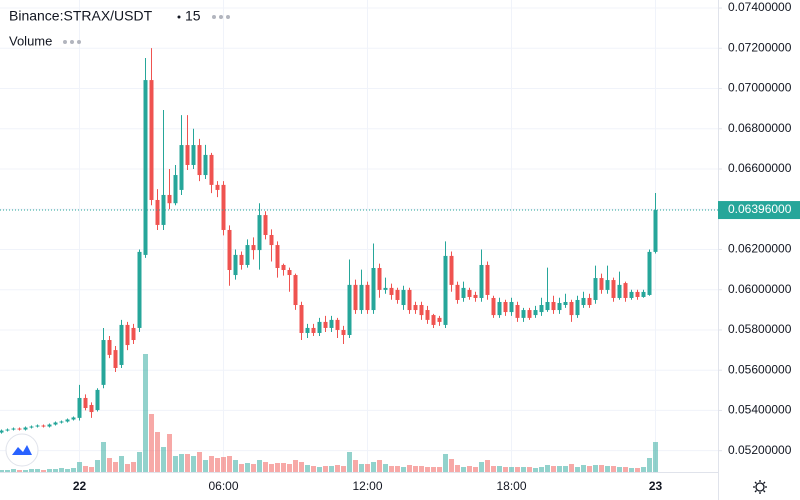 The image size is (800, 500). Describe the element at coordinates (179, 17) in the screenshot. I see `separator` at that location.